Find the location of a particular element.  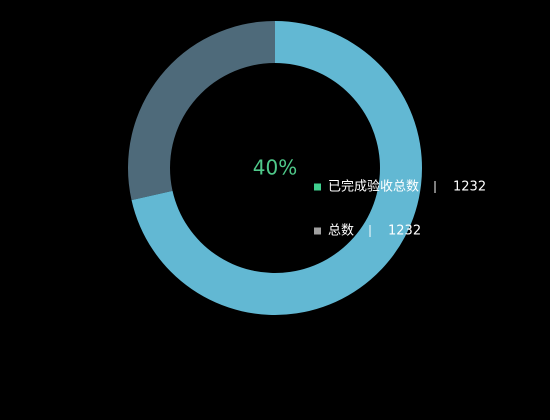

legend-name: 总数 is located at coordinates (341, 231).